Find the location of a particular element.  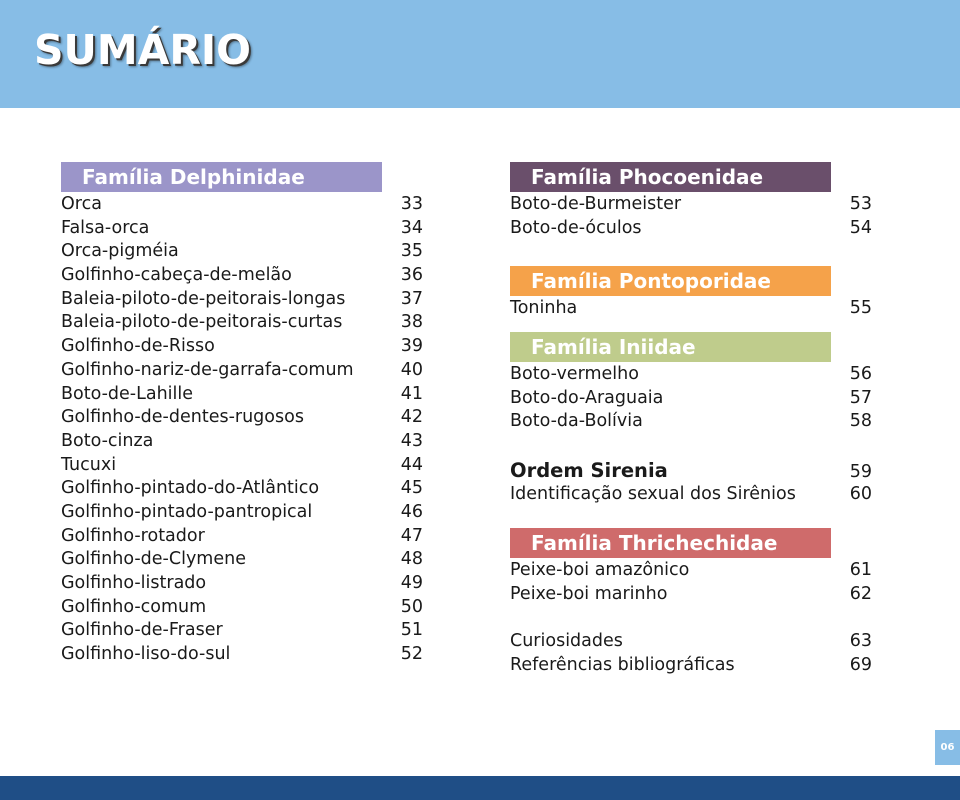

toc-entry-name: Golfinho-de-Clymene is located at coordinates (153, 559).